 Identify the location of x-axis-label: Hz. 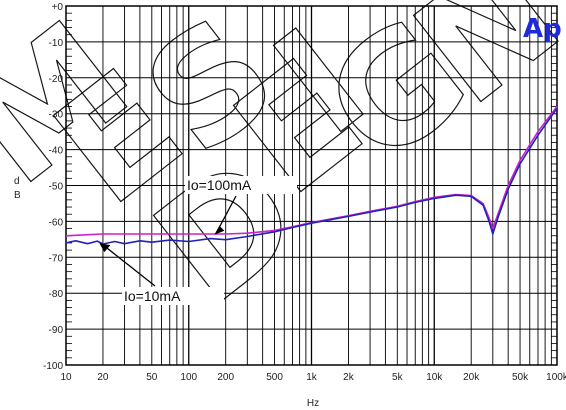
(313, 403).